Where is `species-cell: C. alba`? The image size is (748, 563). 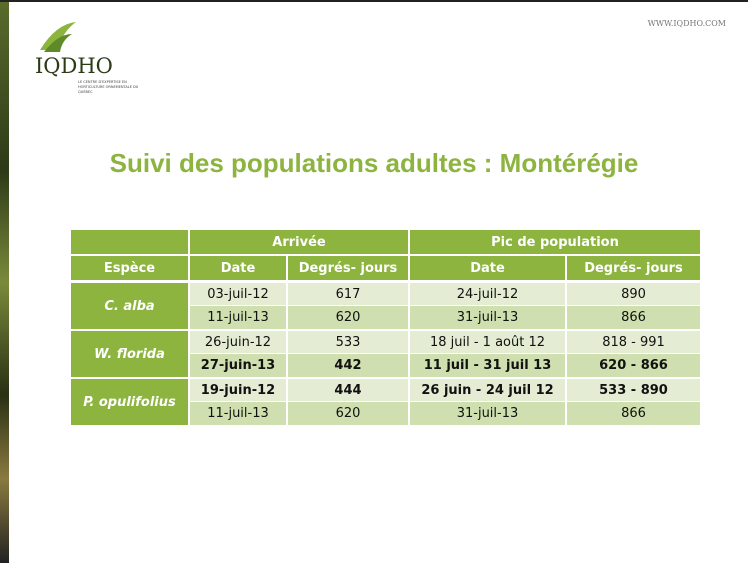
species-cell: C. alba is located at coordinates (129, 306).